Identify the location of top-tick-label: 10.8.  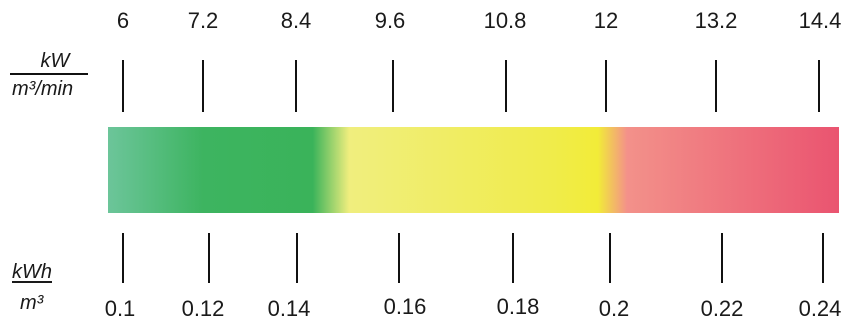
(505, 20).